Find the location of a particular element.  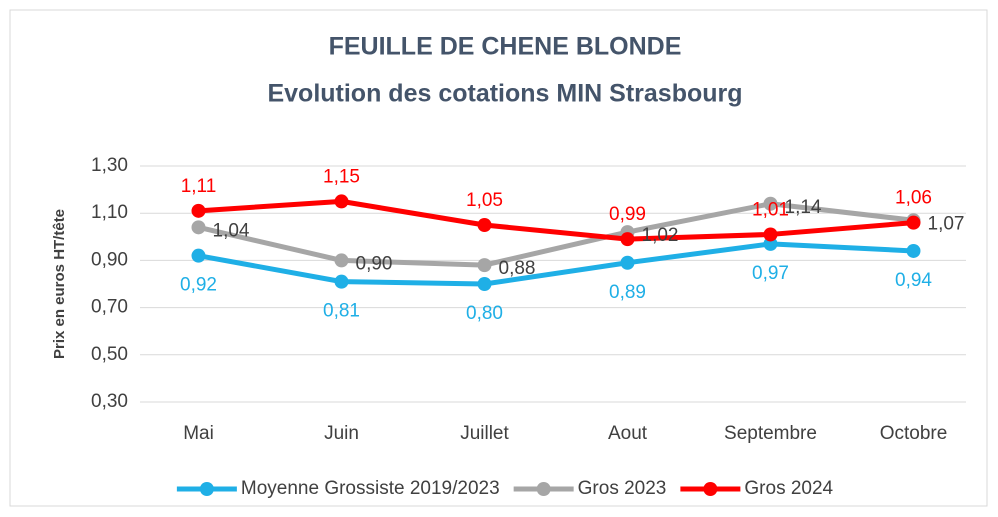

y-axis-label: Prix en euros HT/tête is located at coordinates (59, 284).